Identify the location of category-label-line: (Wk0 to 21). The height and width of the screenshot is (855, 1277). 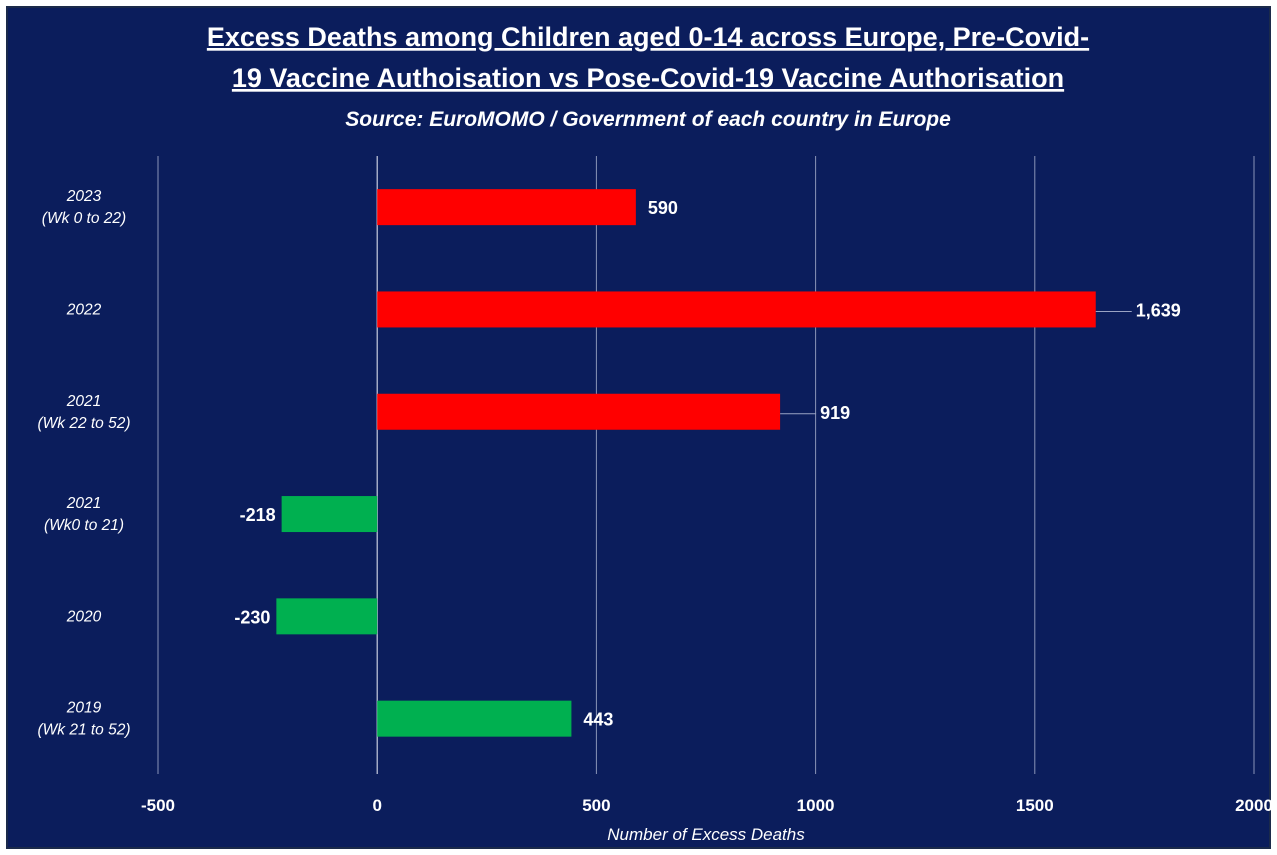
(84, 525).